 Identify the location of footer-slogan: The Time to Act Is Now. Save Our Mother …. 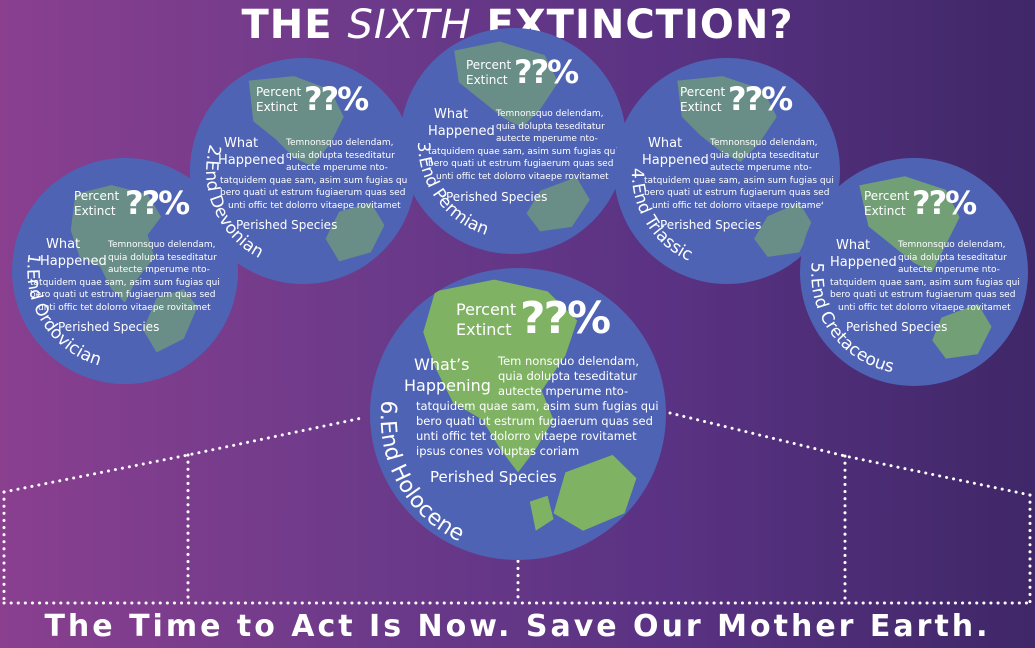
(517, 626).